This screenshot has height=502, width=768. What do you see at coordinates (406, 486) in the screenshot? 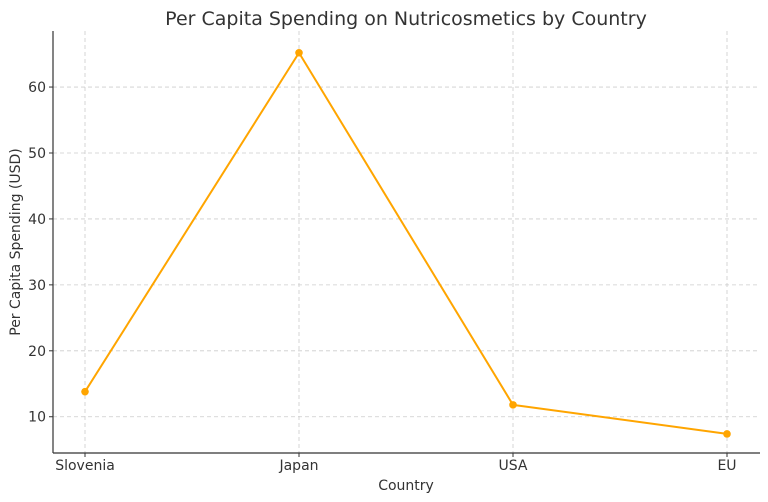
I see `x-axis-label: Country` at bounding box center [406, 486].